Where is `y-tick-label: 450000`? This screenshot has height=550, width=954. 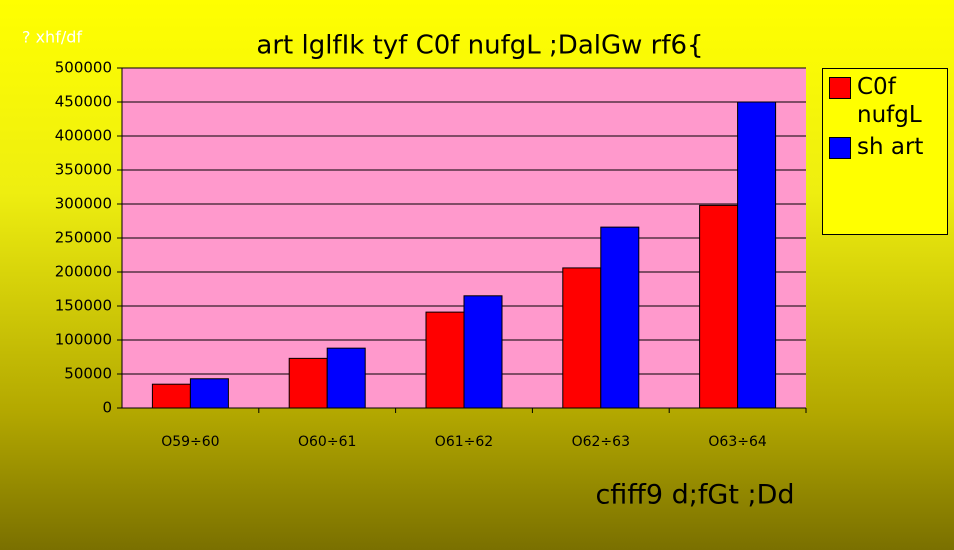
y-tick-label: 450000 is located at coordinates (83, 102).